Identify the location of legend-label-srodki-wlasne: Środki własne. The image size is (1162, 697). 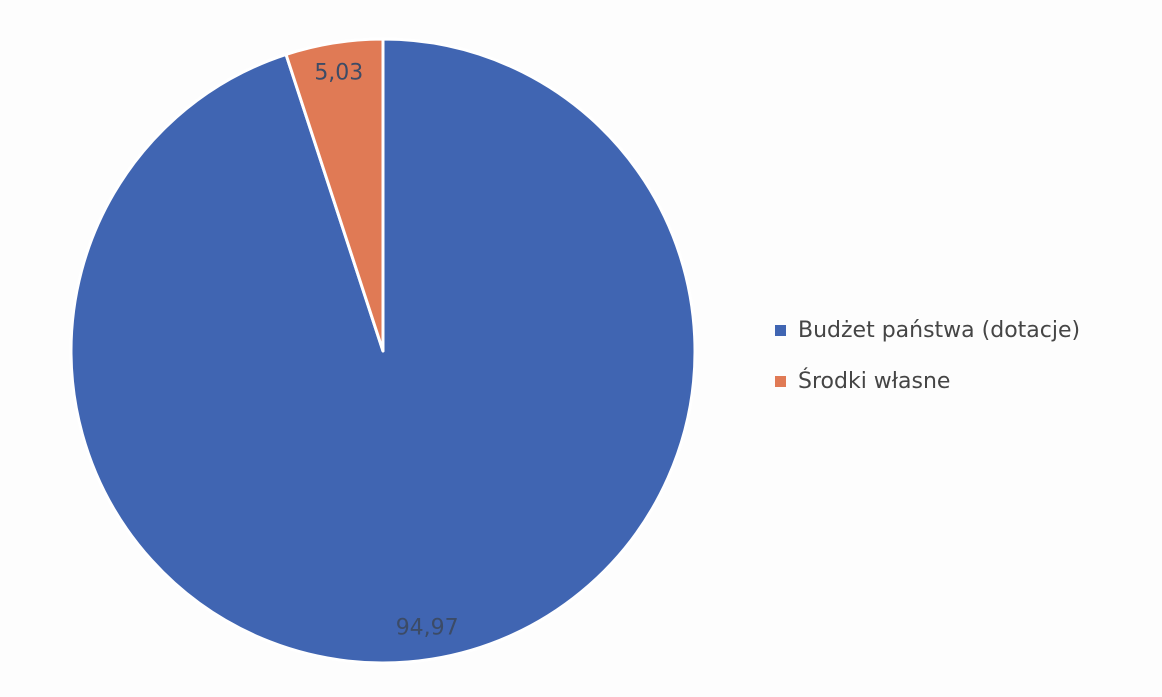
(874, 381).